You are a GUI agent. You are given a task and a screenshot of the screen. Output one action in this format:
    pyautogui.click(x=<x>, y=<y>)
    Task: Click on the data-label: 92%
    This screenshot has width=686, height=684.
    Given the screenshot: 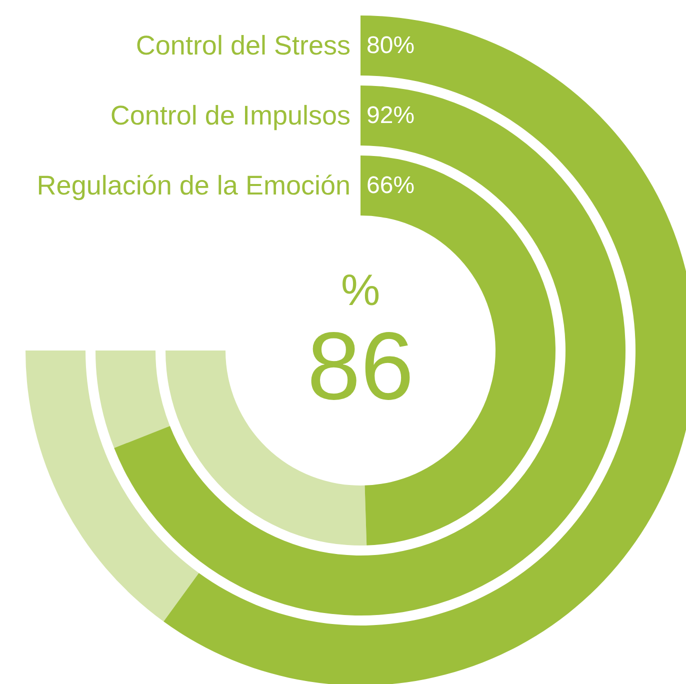 What is the action you would take?
    pyautogui.click(x=390, y=115)
    